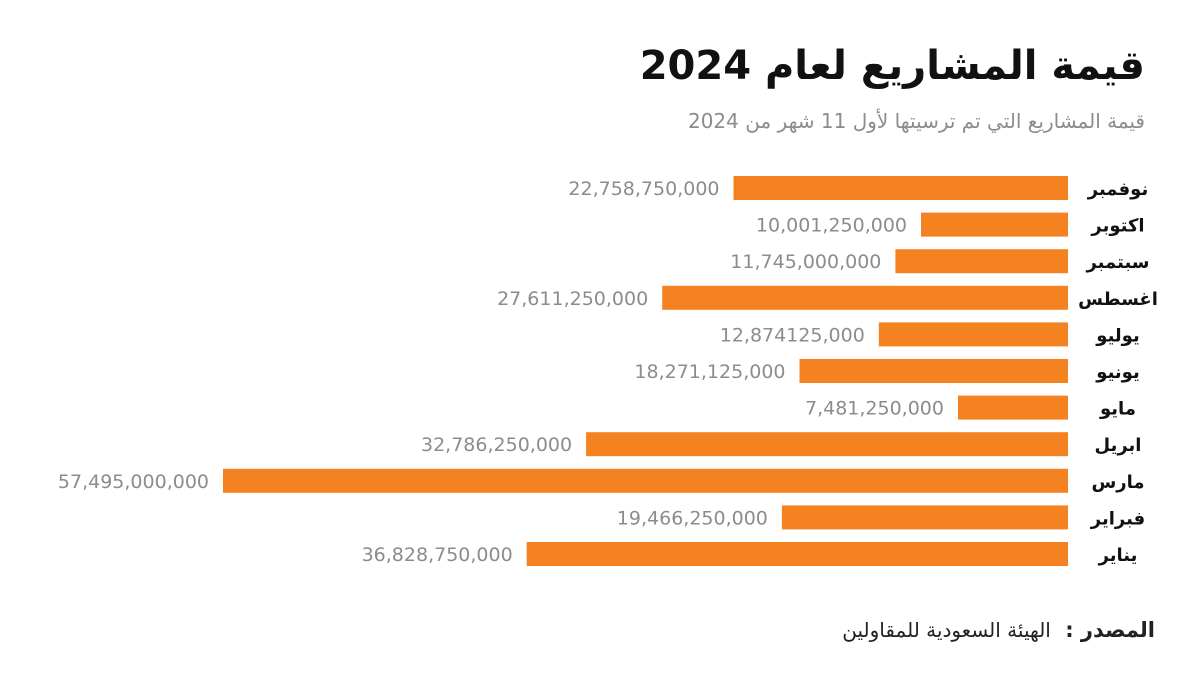  What do you see at coordinates (946, 630) in the screenshot?
I see `source-text: الهيئة السعودية للمقاولين` at bounding box center [946, 630].